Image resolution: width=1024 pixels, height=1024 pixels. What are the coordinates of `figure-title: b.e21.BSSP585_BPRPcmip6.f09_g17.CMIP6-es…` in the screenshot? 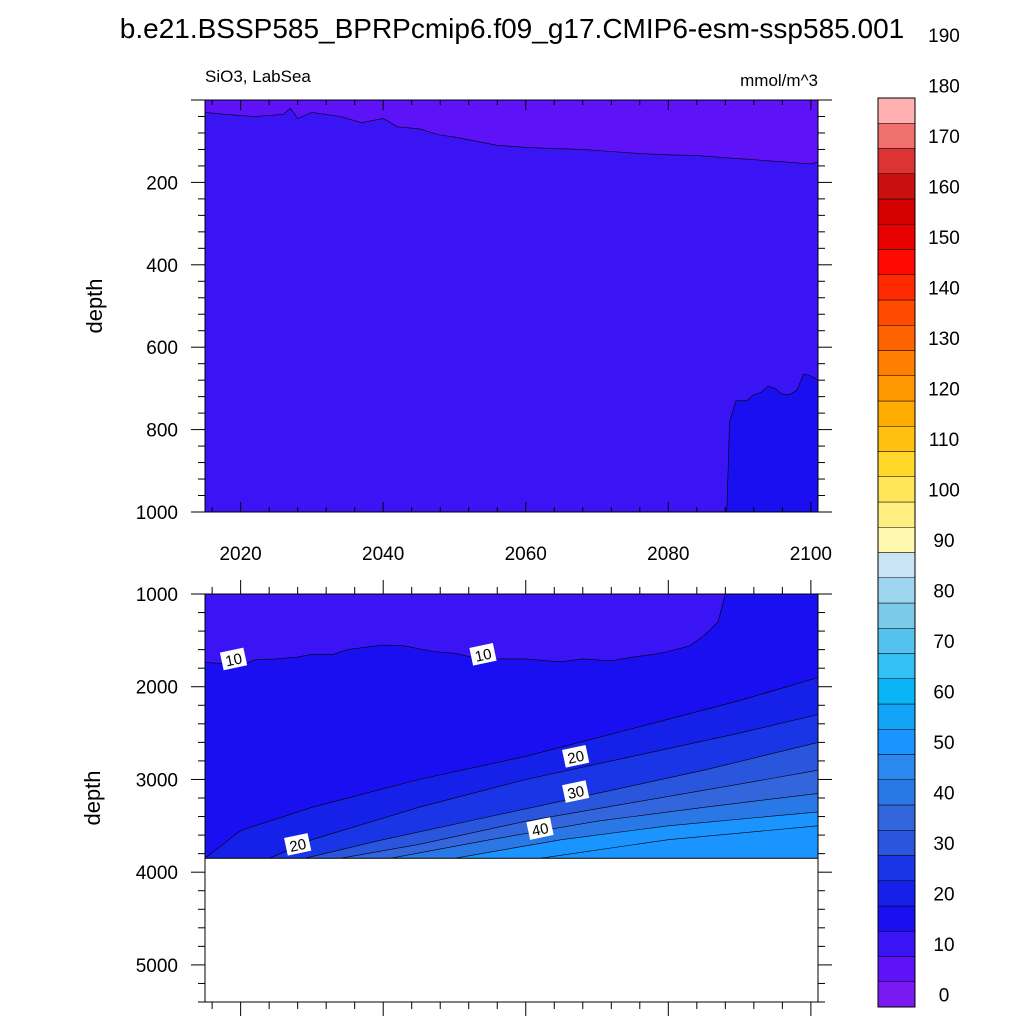 It's located at (512, 28).